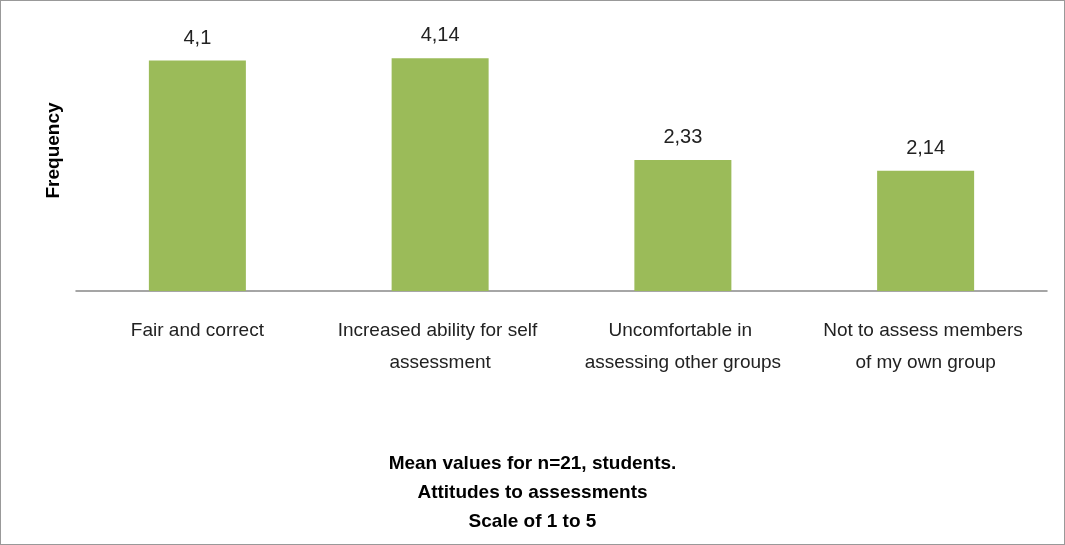 The width and height of the screenshot is (1065, 545). What do you see at coordinates (926, 345) in the screenshot?
I see `x-tick-label: Not to assess members of my own group` at bounding box center [926, 345].